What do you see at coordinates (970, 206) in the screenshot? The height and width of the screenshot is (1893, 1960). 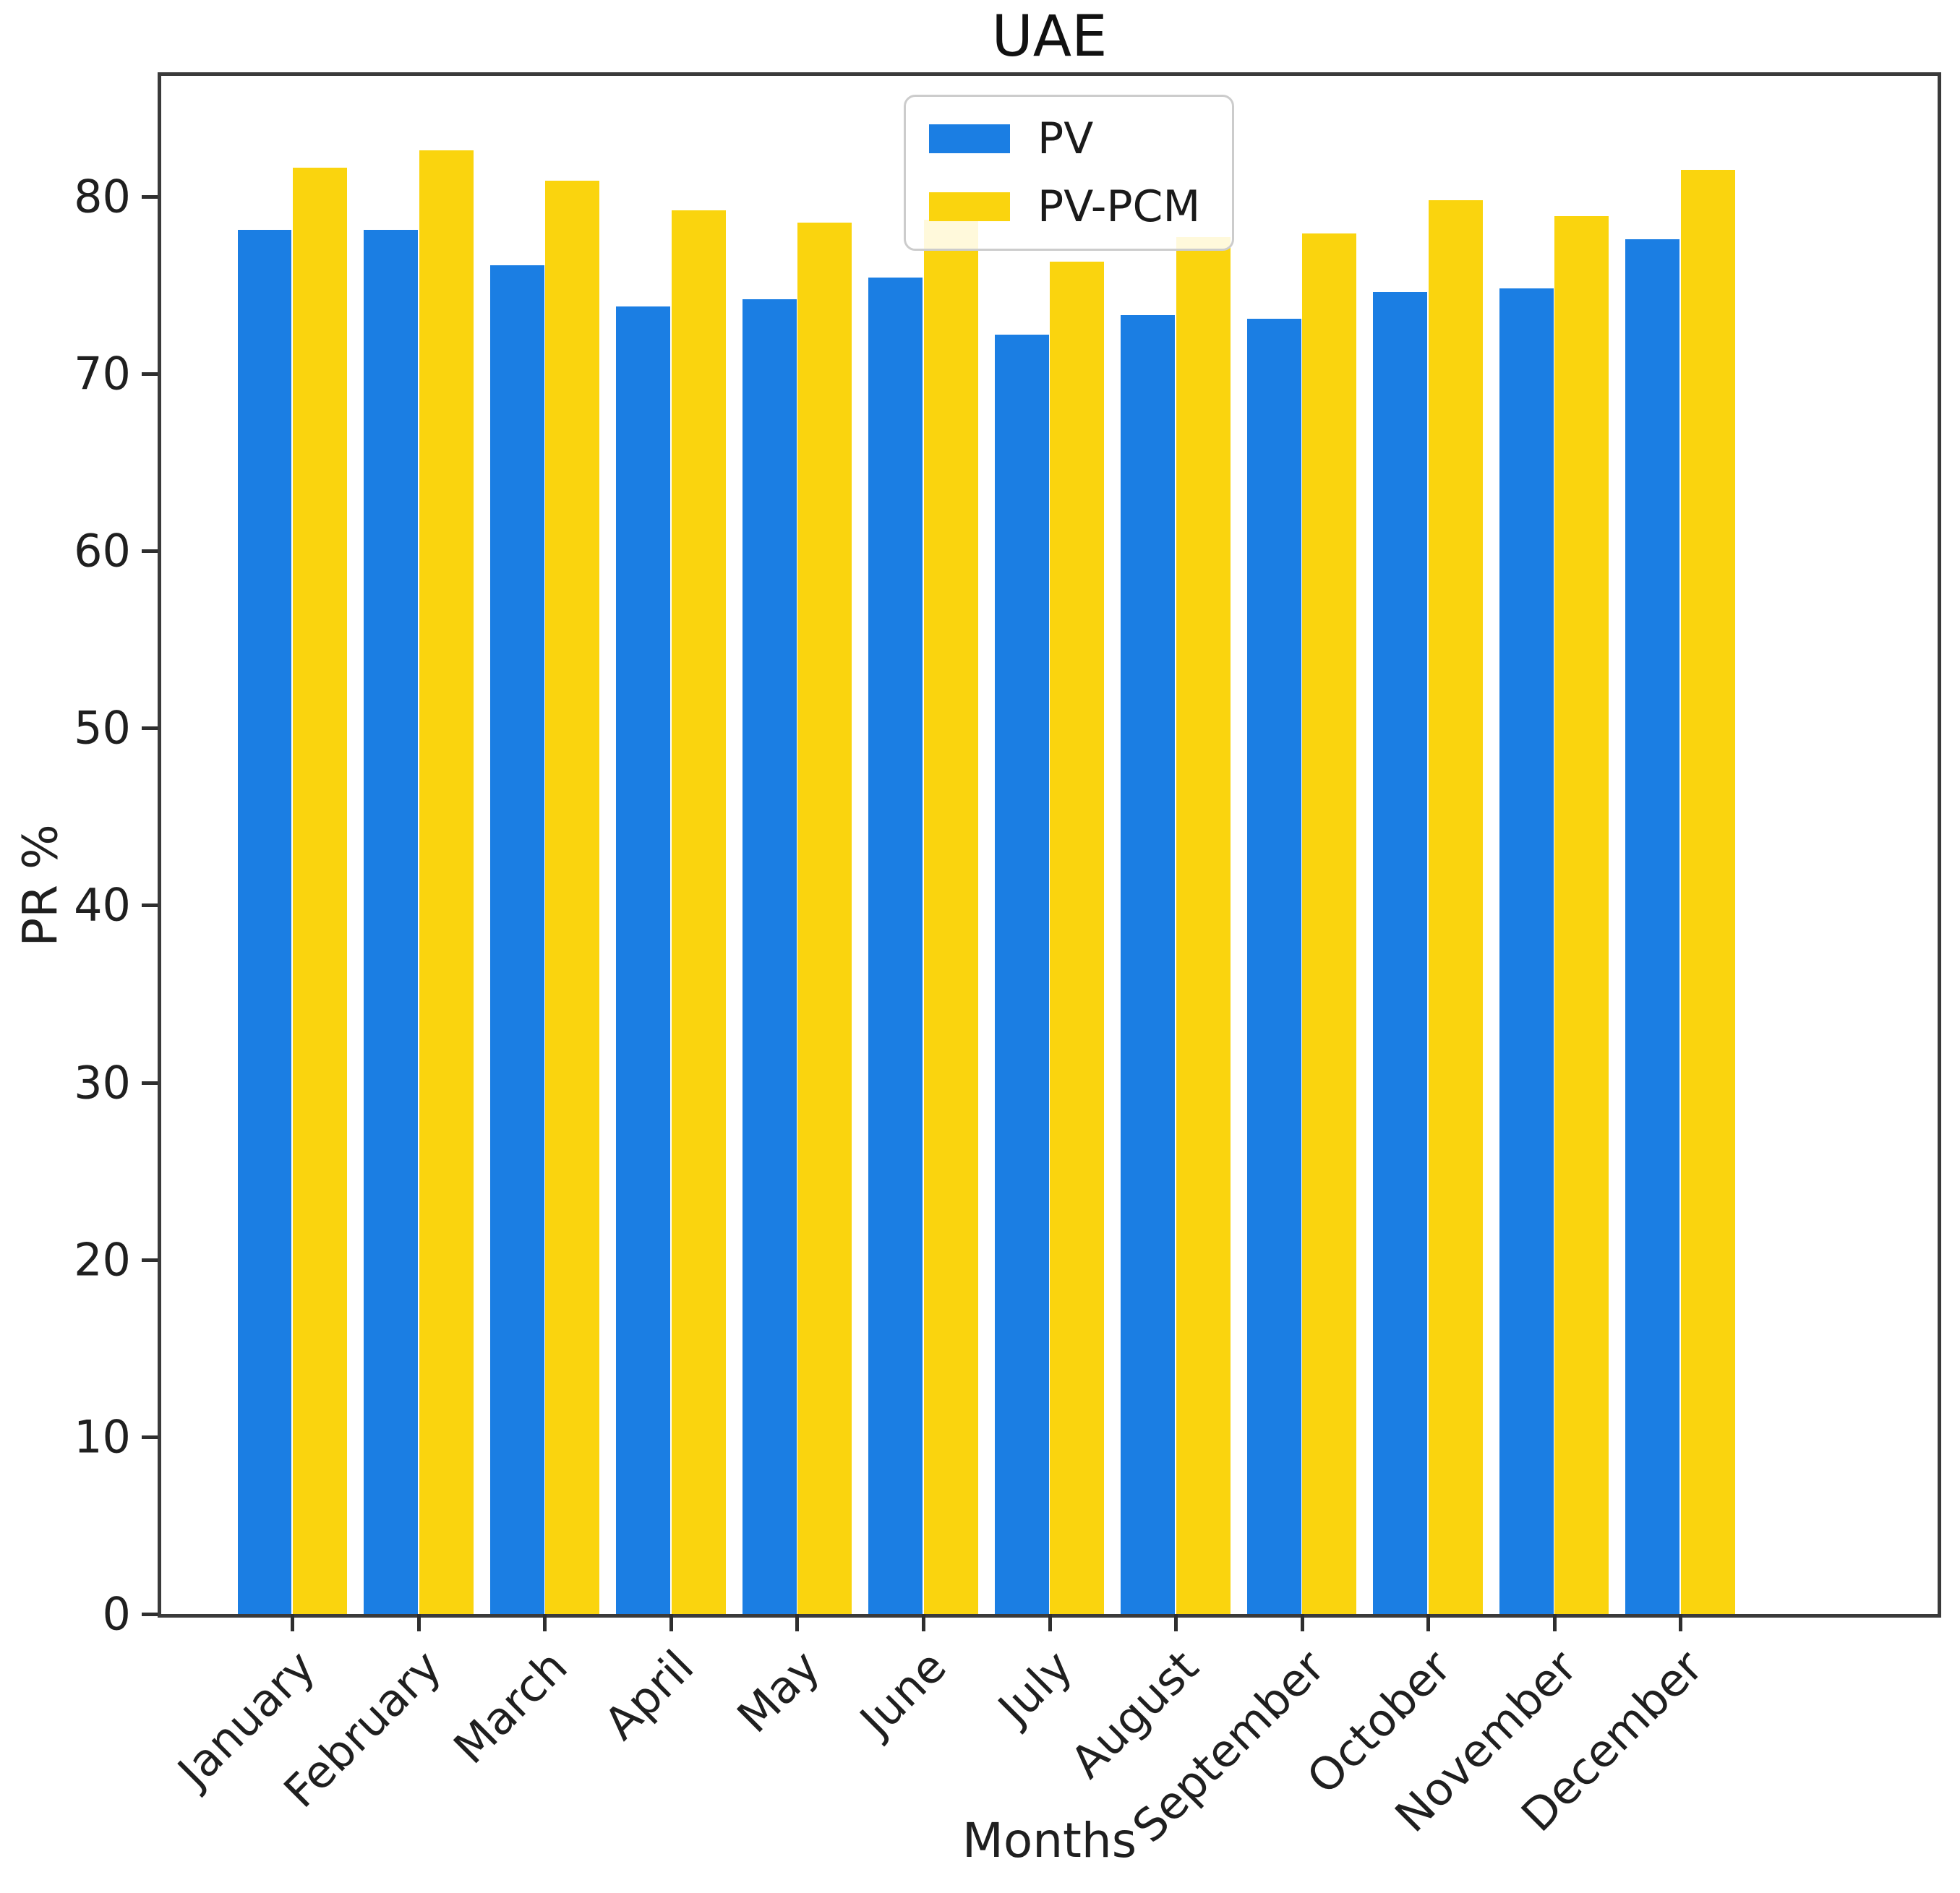 I see `legend-swatch-pv-pcm` at bounding box center [970, 206].